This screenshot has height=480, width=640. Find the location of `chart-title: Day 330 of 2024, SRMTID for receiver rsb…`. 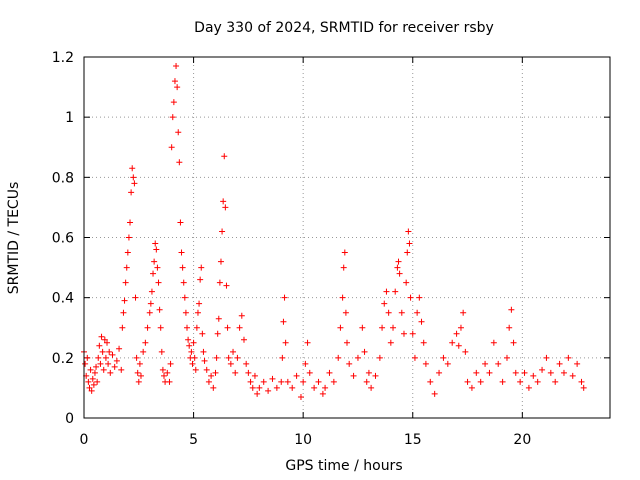

chart-title: Day 330 of 2024, SRMTID for receiver rsb… is located at coordinates (344, 28).